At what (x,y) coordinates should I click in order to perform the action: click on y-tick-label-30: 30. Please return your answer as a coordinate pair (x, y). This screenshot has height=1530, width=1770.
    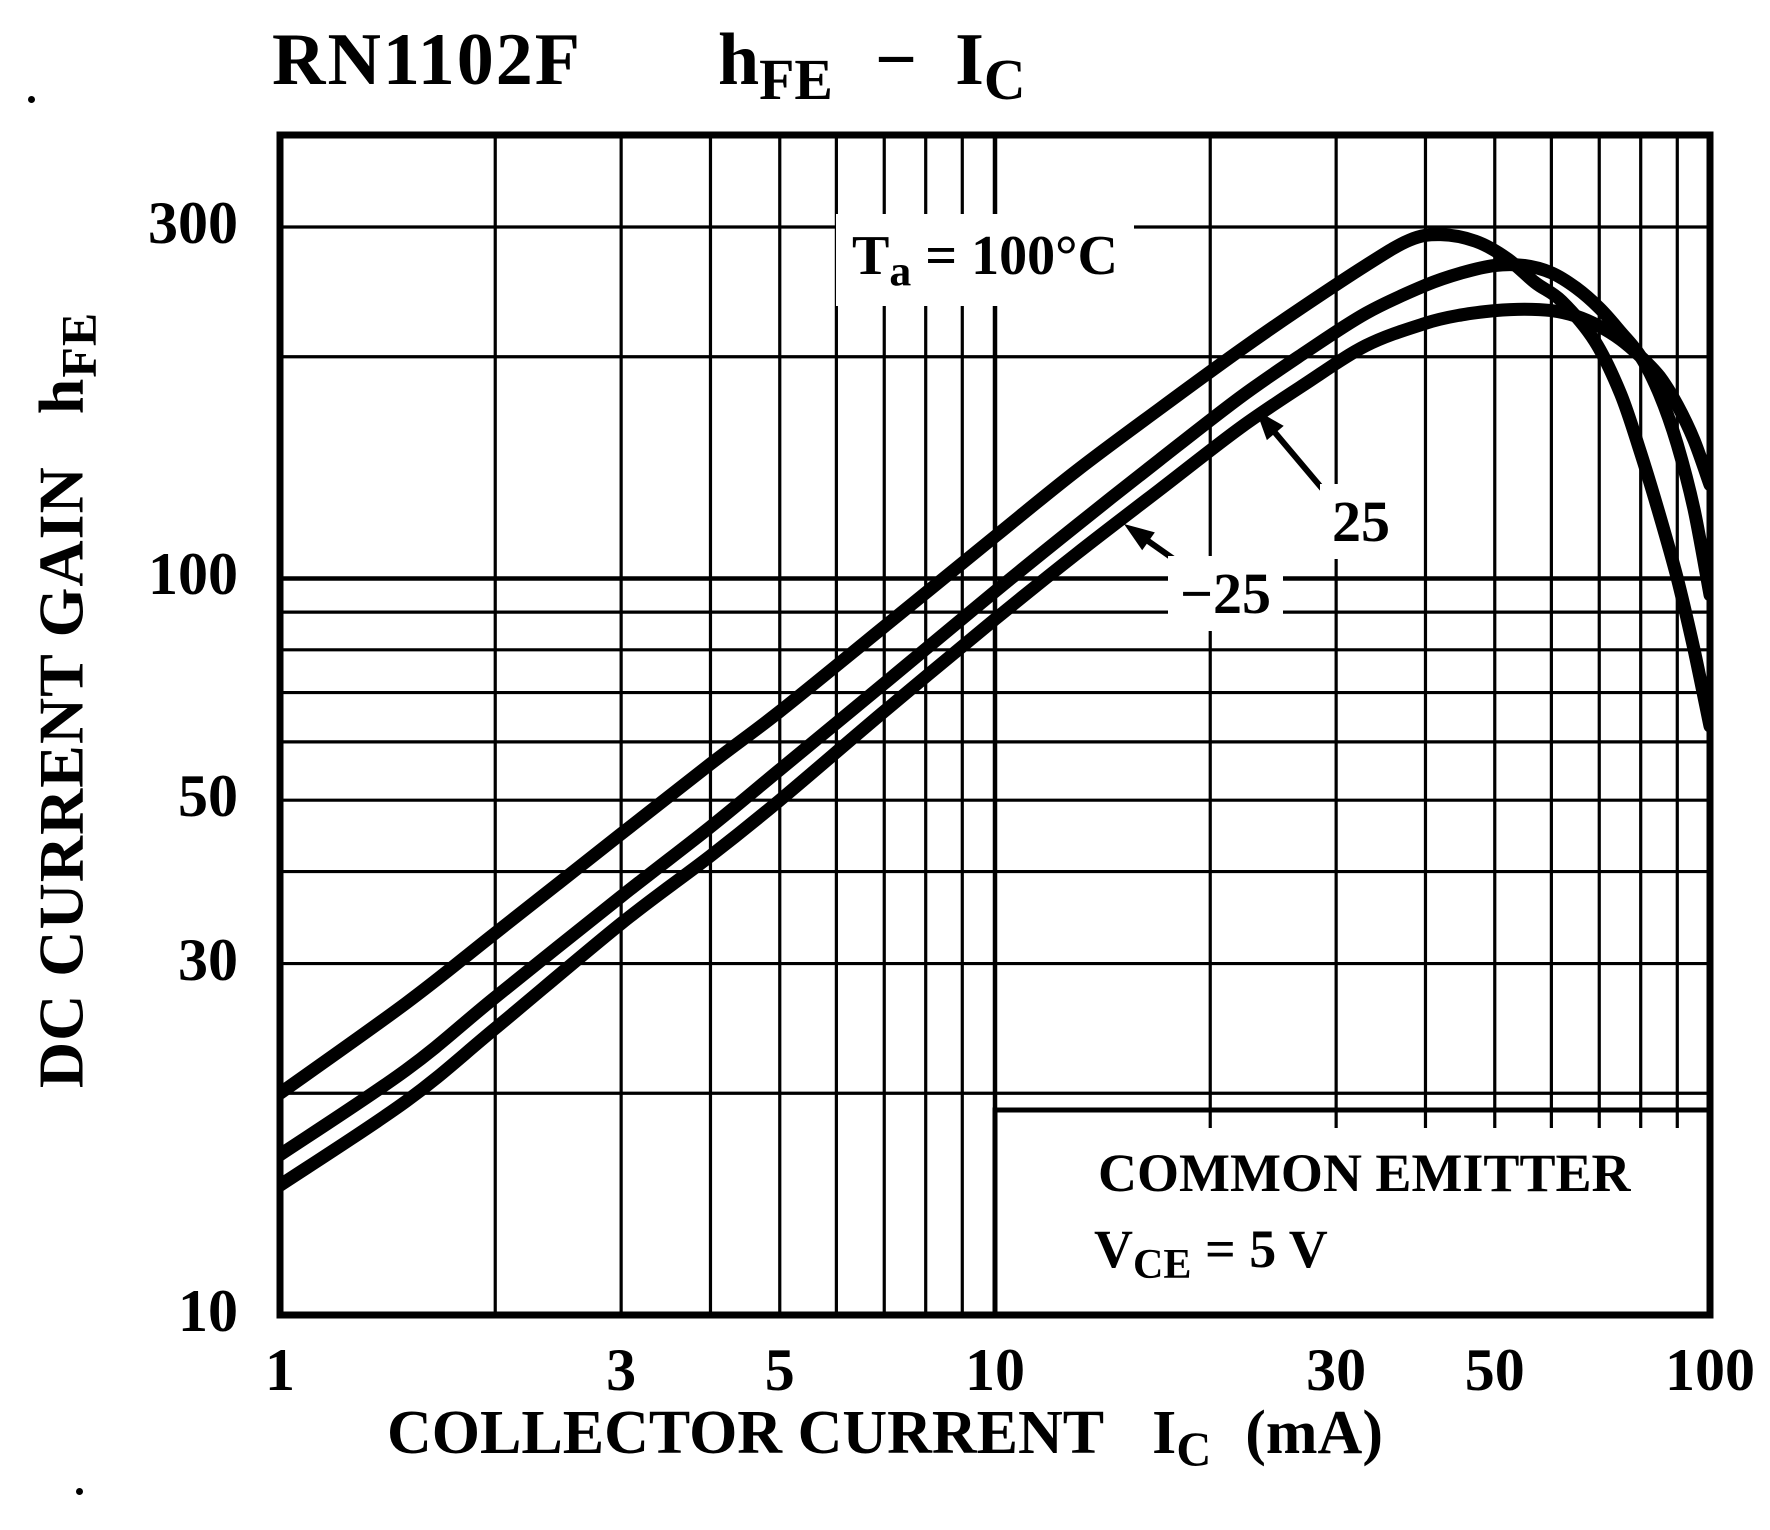
    Looking at the image, I should click on (208, 959).